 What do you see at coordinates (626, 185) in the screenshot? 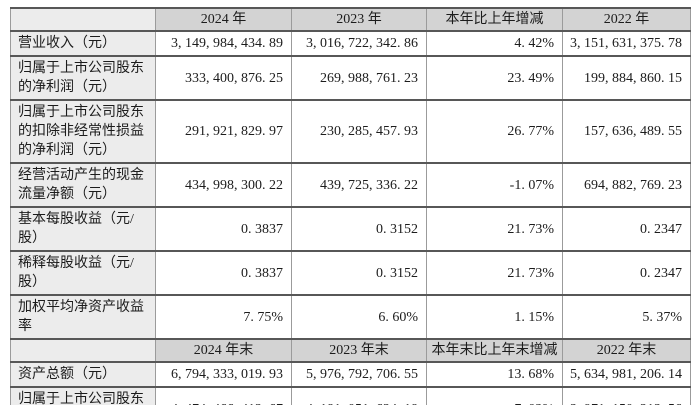
I see `value-2022: 694, 882, 769. 23` at bounding box center [626, 185].